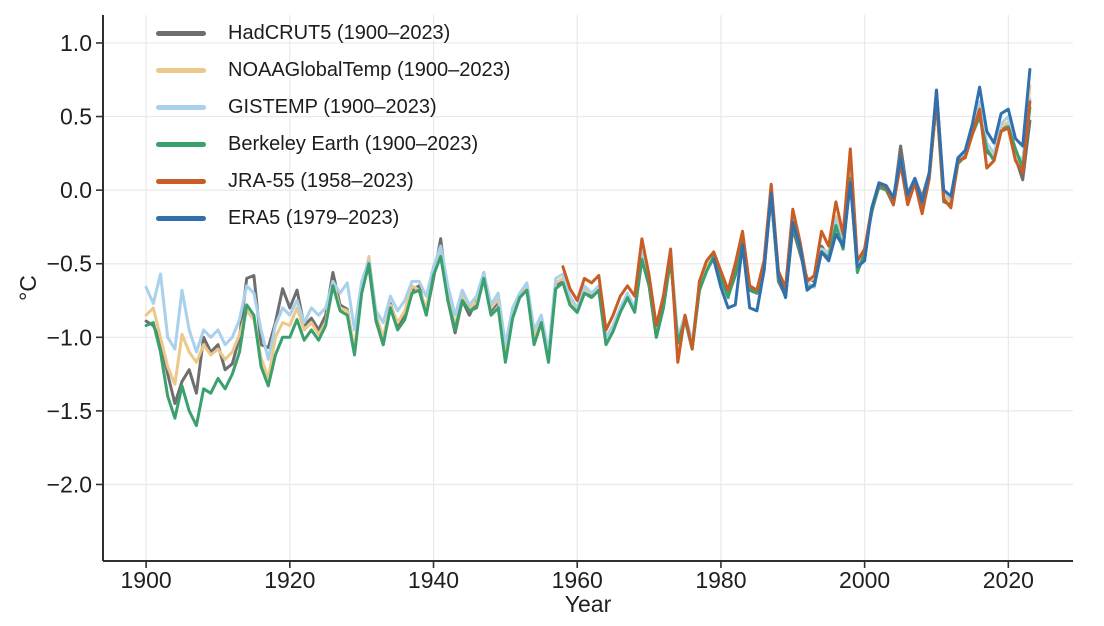 Image resolution: width=1104 pixels, height=626 pixels. I want to click on legend-swatch-hadcrut5, so click(181, 33).